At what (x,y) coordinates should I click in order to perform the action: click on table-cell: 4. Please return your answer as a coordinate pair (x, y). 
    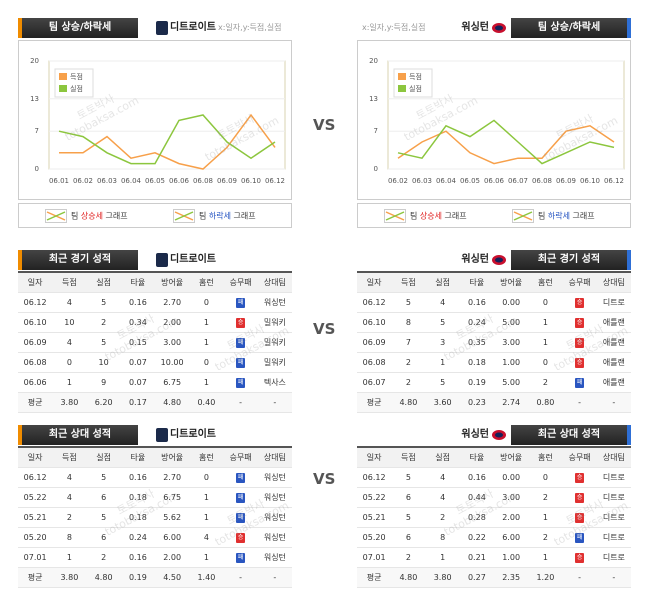
    Looking at the image, I should click on (69, 302).